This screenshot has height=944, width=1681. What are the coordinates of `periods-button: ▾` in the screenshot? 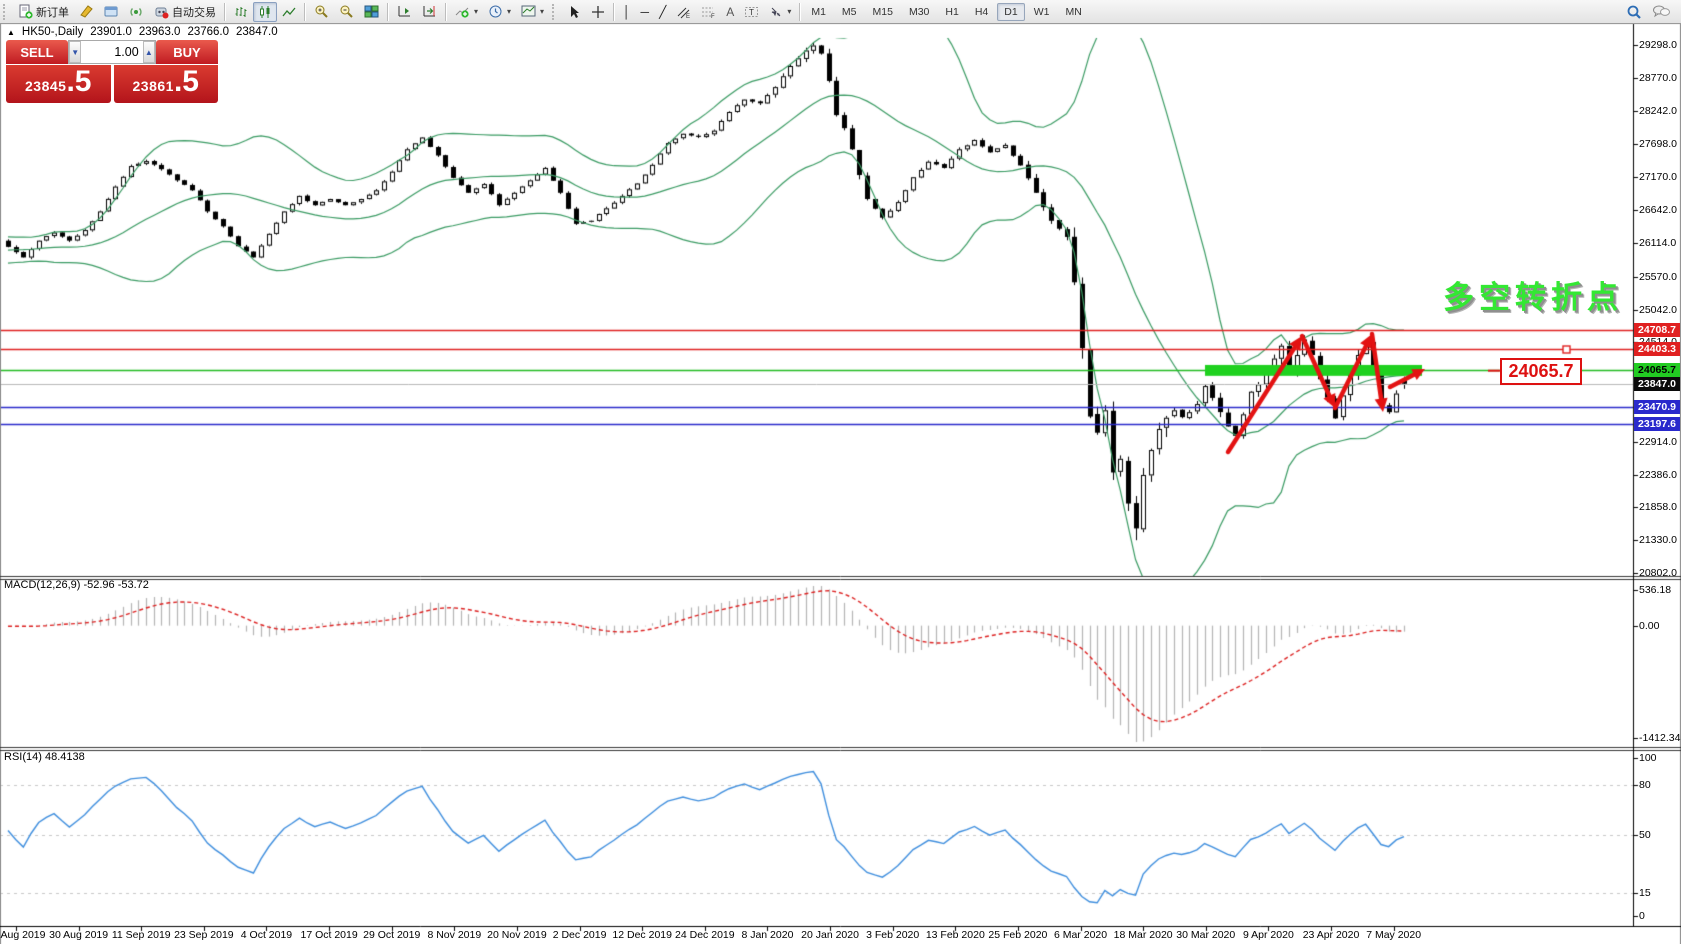 It's located at (499, 11).